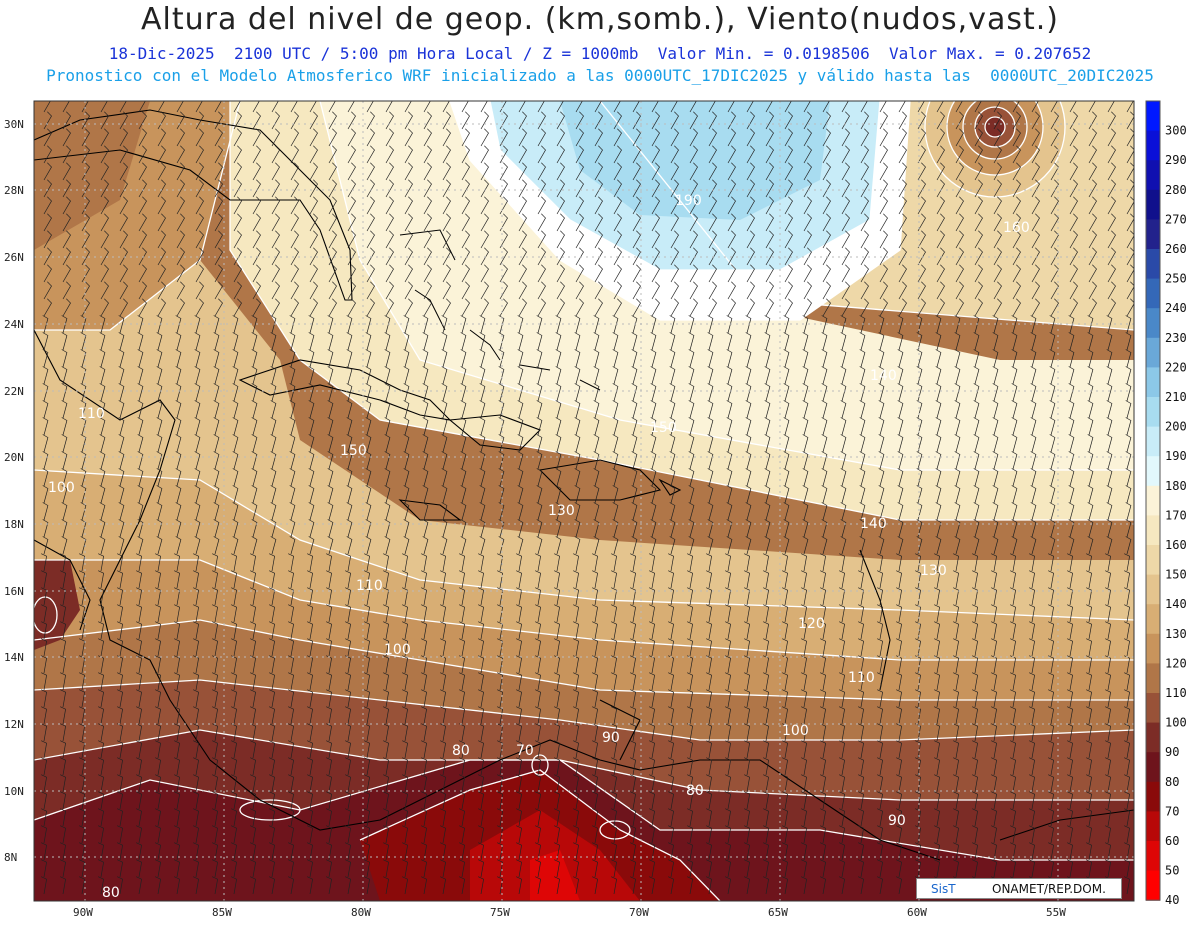 The height and width of the screenshot is (927, 1200). I want to click on contour-label: 90, so click(897, 821).